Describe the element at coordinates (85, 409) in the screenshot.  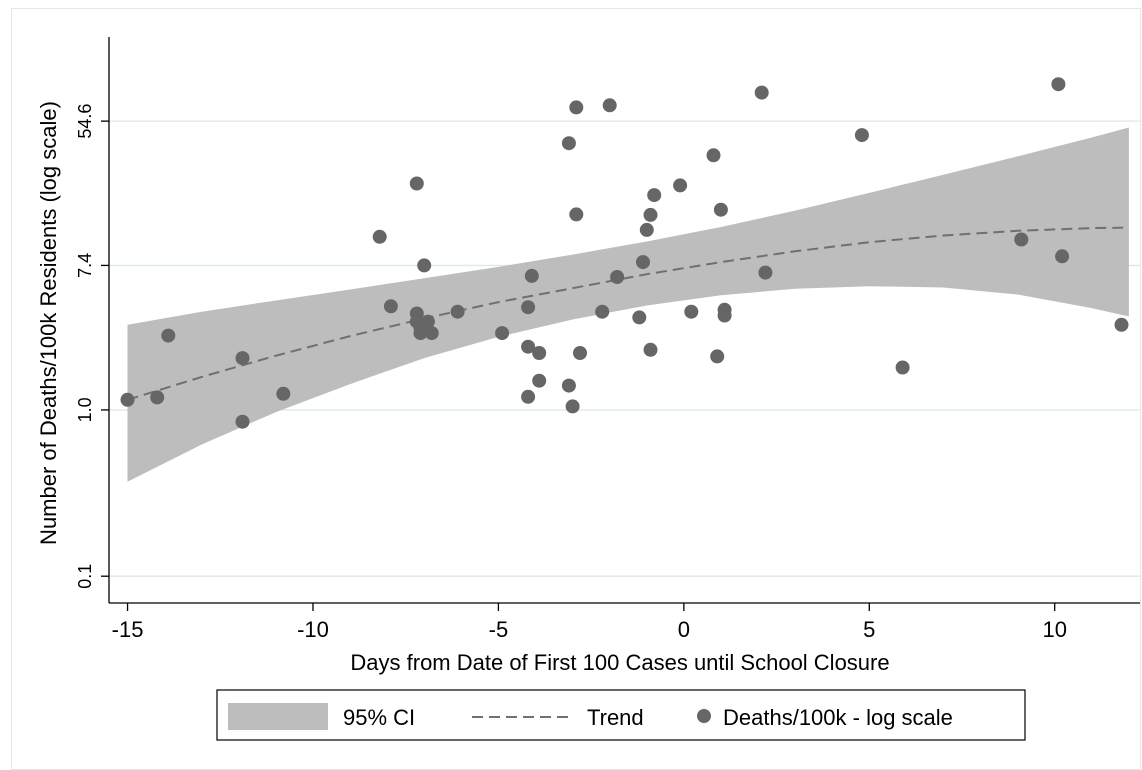
I see `y-tick-label-1: 1.0` at that location.